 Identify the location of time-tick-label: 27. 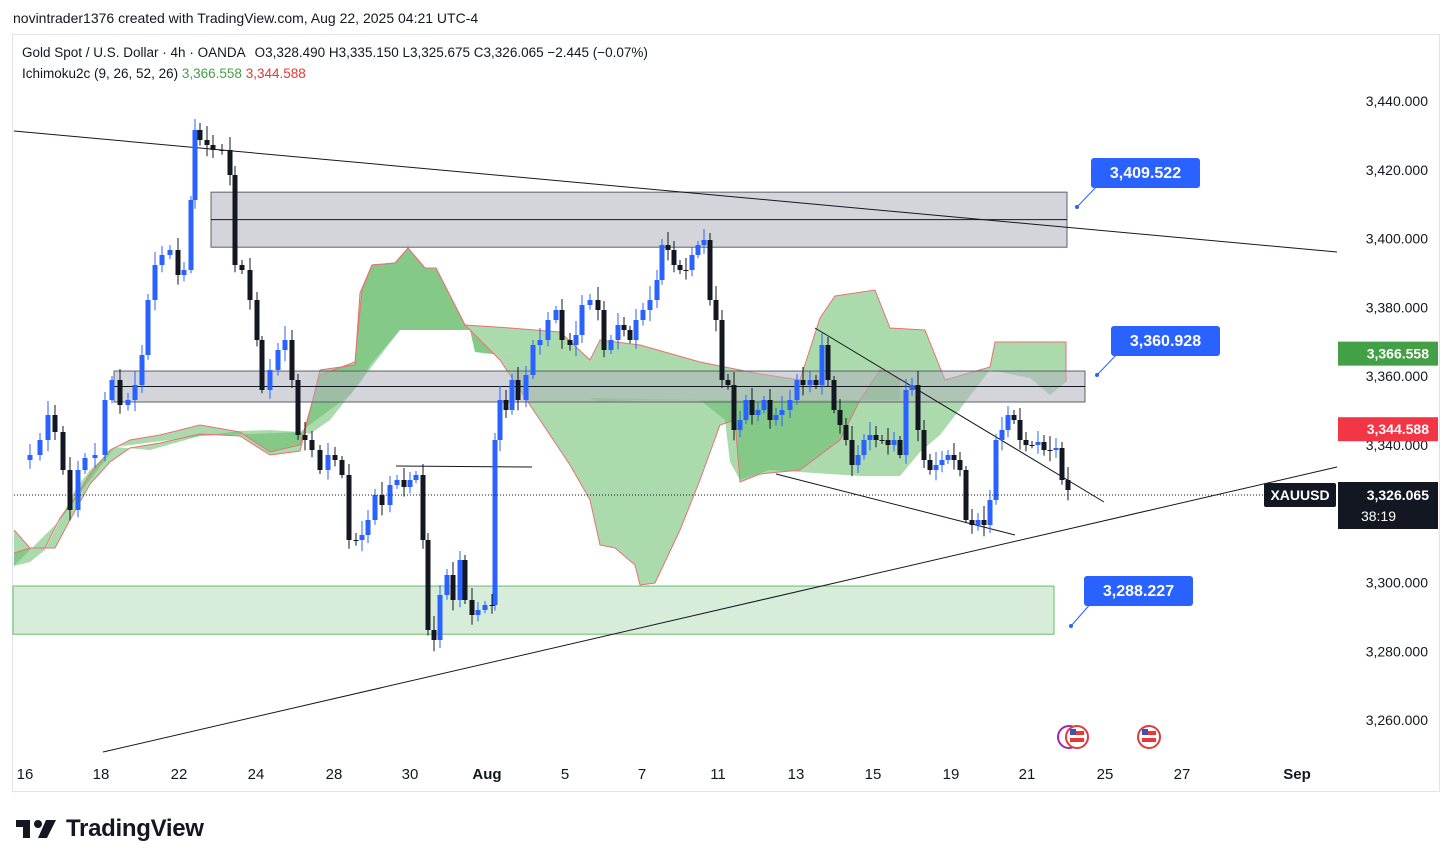
(1182, 774).